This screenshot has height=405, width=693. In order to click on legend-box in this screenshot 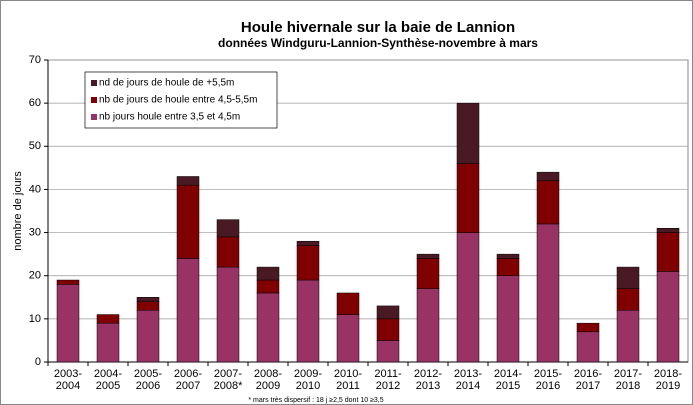, I will do `click(181, 100)`.